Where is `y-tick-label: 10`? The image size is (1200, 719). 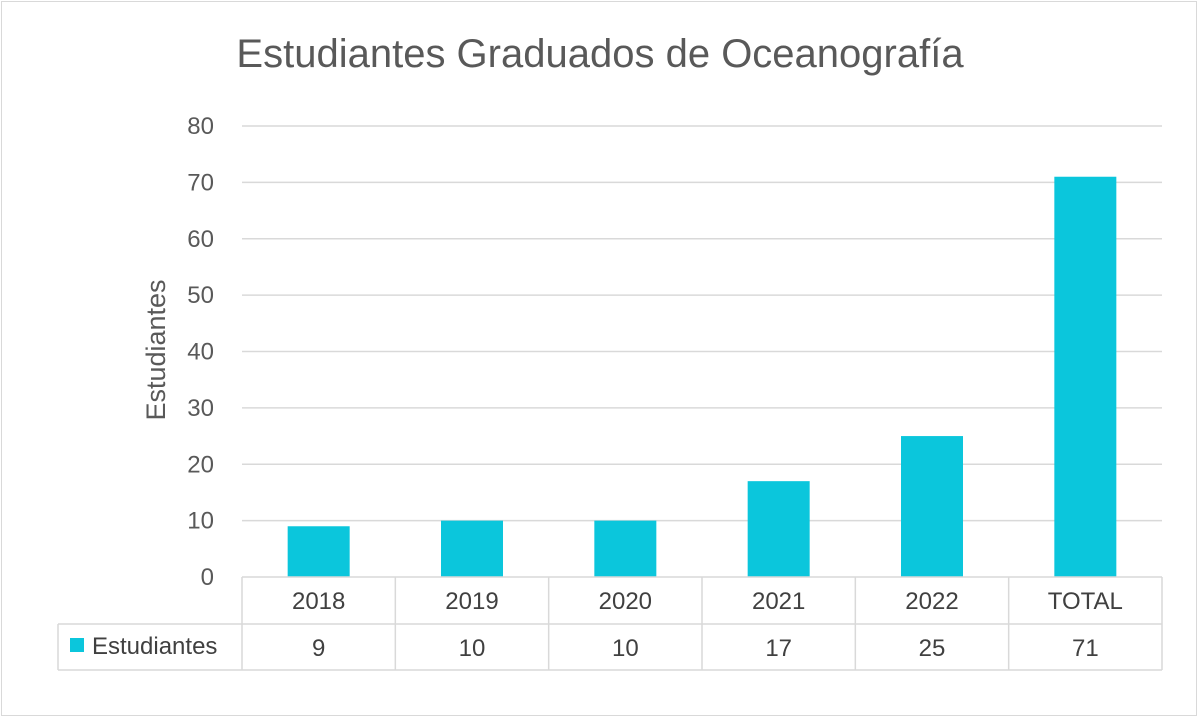 y-tick-label: 10 is located at coordinates (200, 521).